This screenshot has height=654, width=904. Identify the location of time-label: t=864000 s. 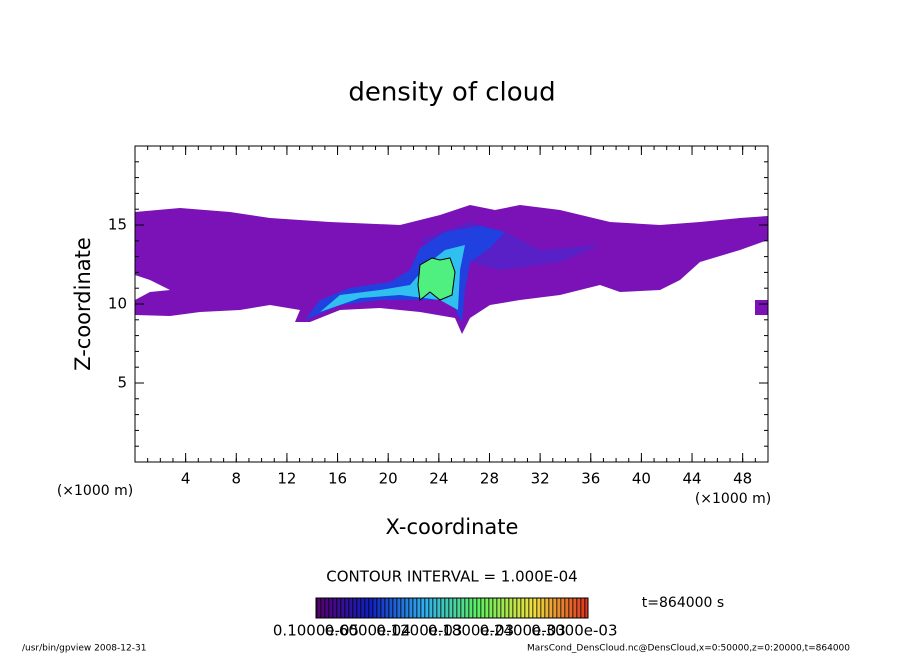
(683, 603).